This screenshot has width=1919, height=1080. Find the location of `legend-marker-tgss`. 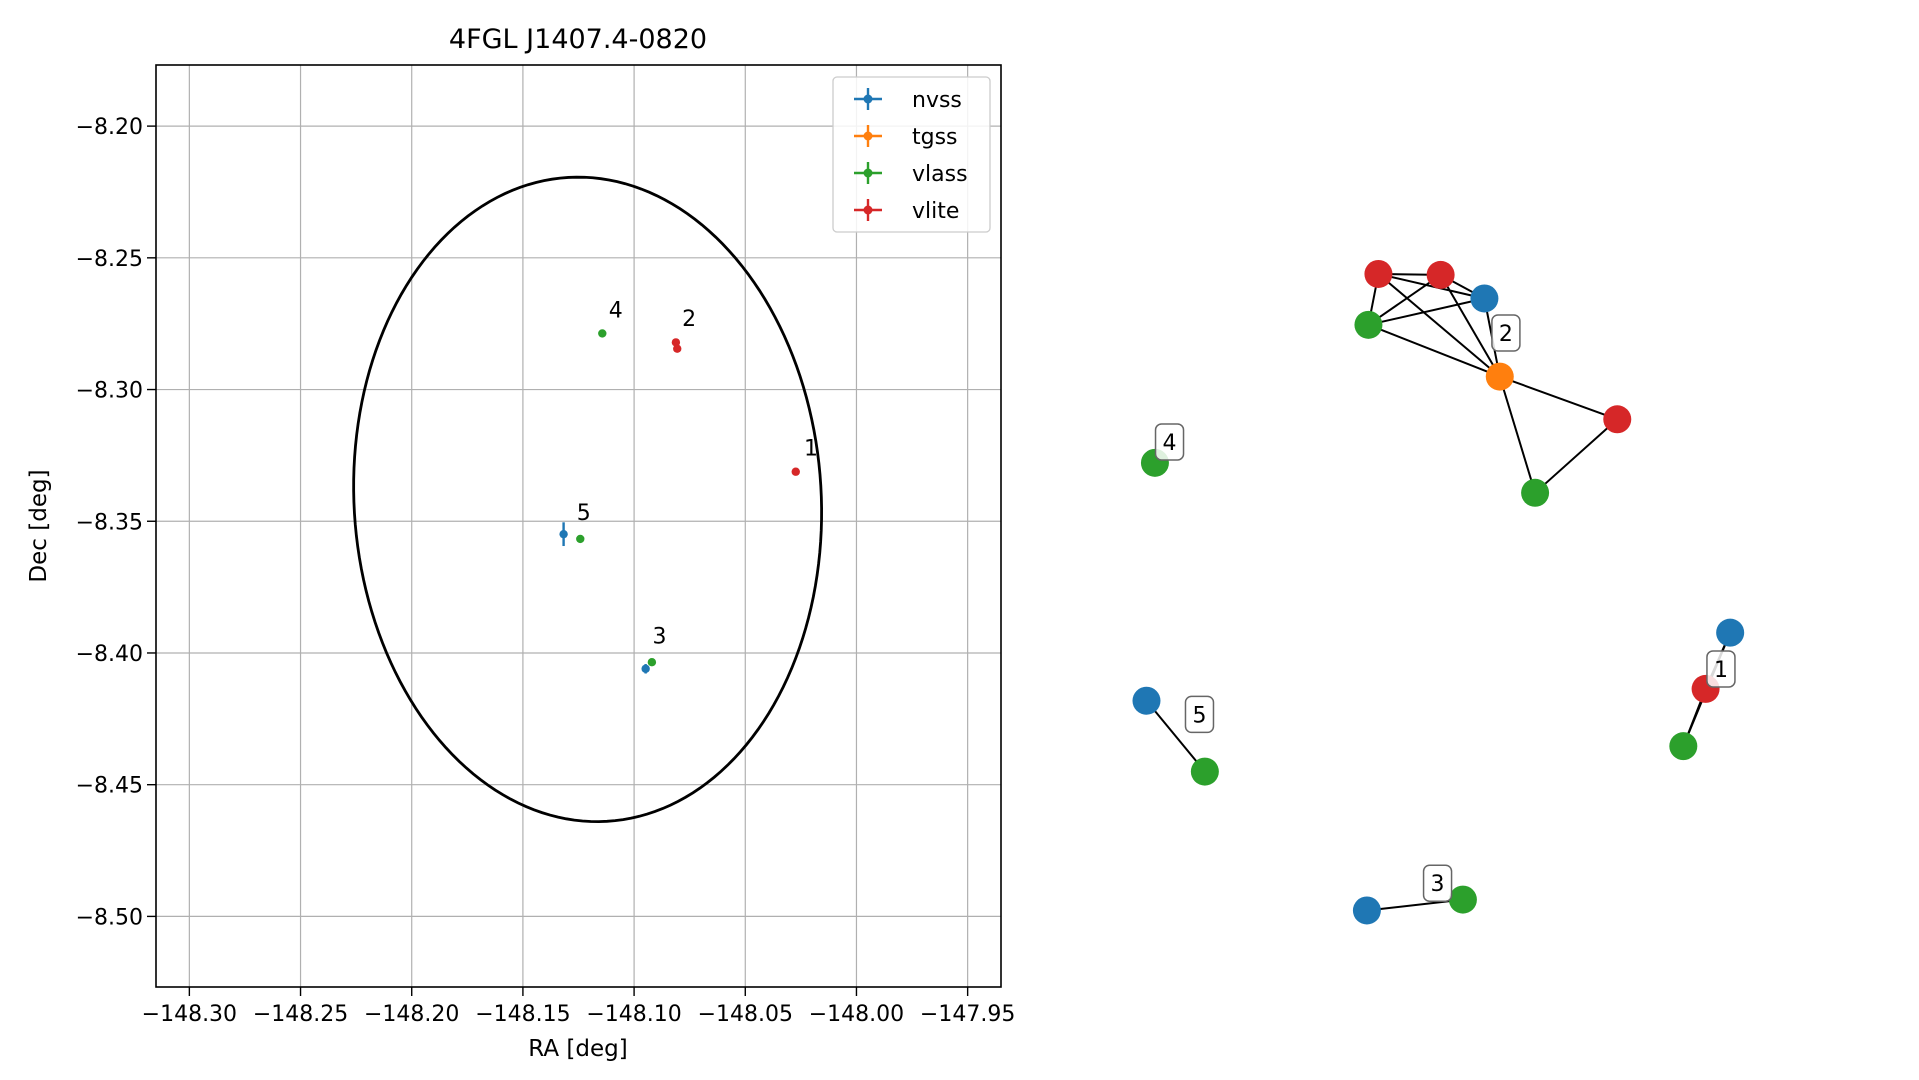

legend-marker-tgss is located at coordinates (868, 136).